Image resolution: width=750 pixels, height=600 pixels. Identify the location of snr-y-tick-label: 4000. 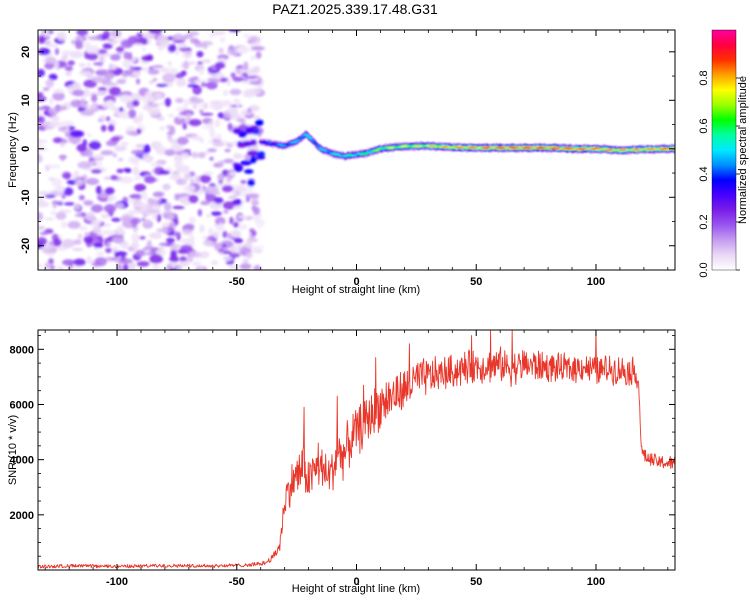
(22, 461).